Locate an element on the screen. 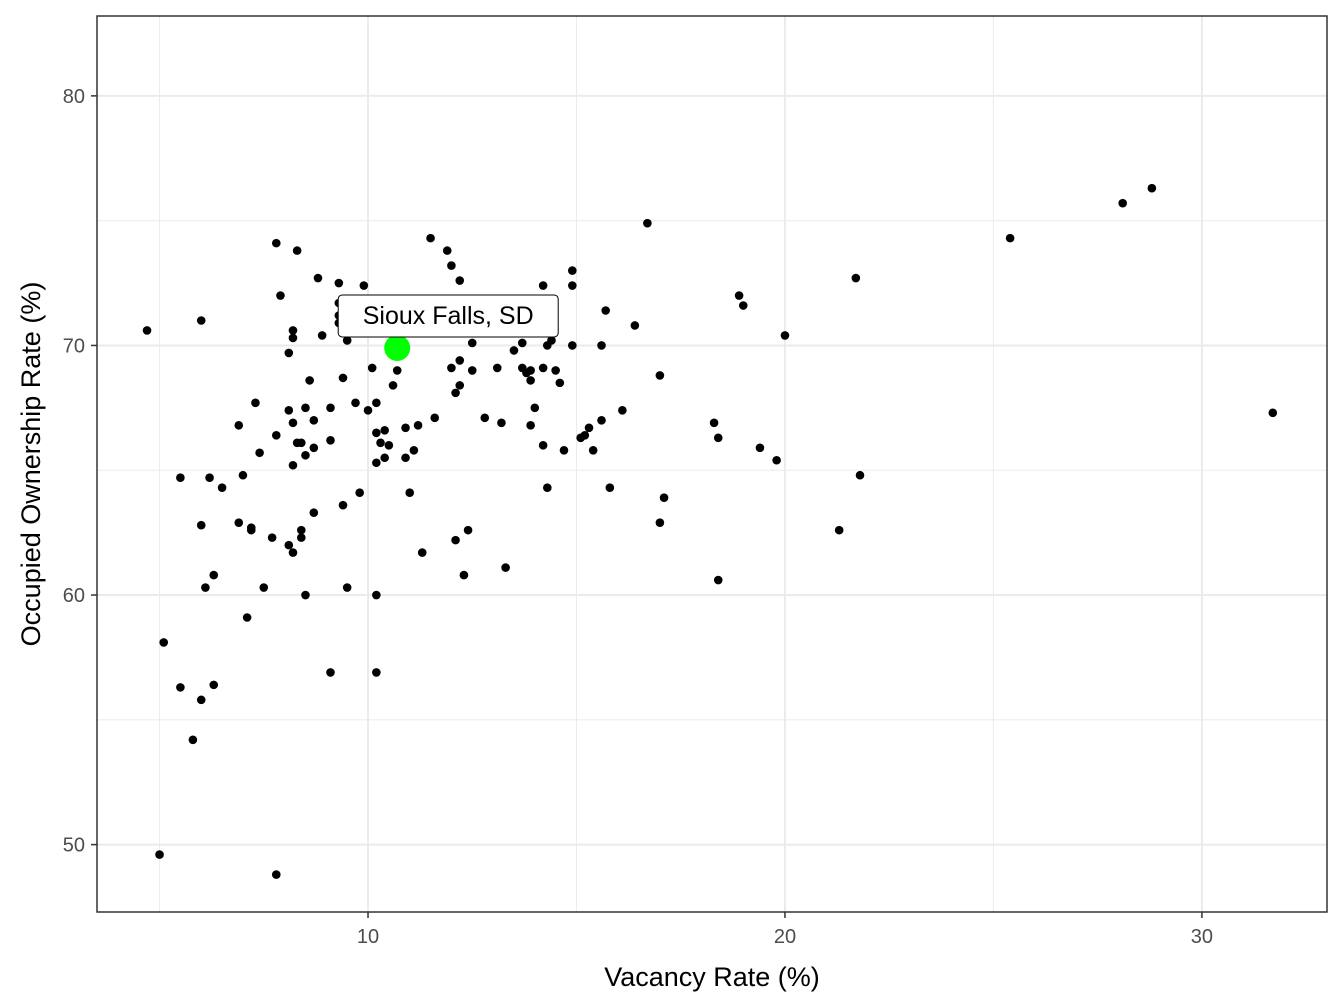  y-tick-label: 80 is located at coordinates (74, 97).